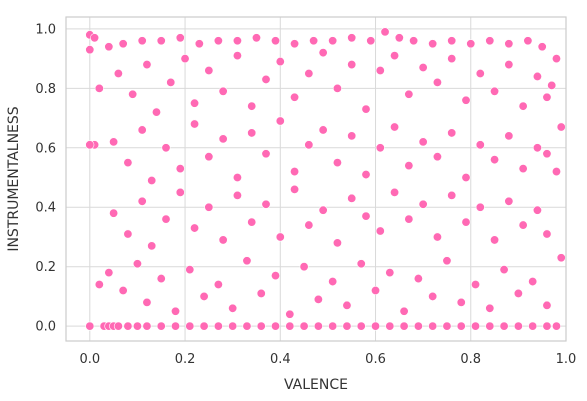  Describe the element at coordinates (327, 359) in the screenshot. I see `x-axis-ticks: 0.0 0.2 0.4 0.6 0.8 1.0` at that location.